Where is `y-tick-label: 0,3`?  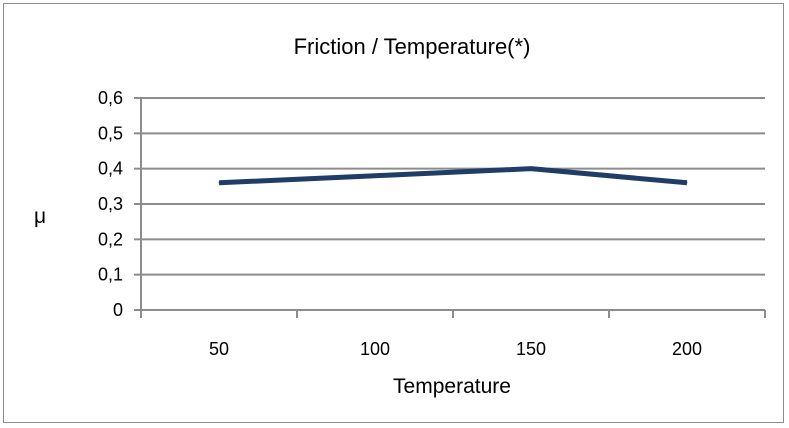
y-tick-label: 0,3 is located at coordinates (110, 204).